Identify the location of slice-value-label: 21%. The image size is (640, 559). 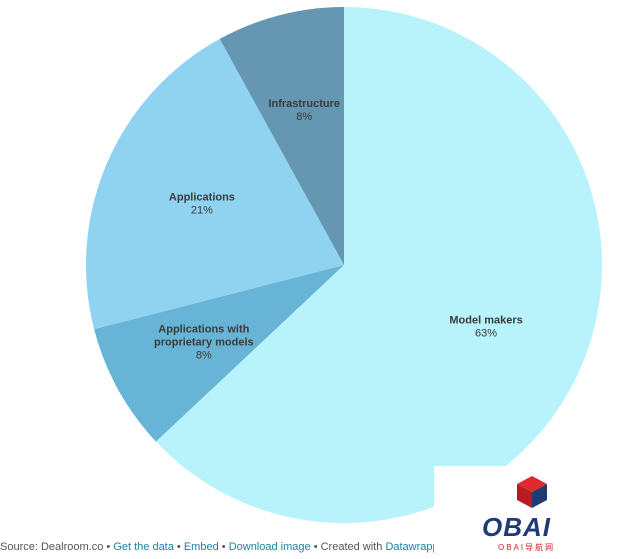
(202, 211).